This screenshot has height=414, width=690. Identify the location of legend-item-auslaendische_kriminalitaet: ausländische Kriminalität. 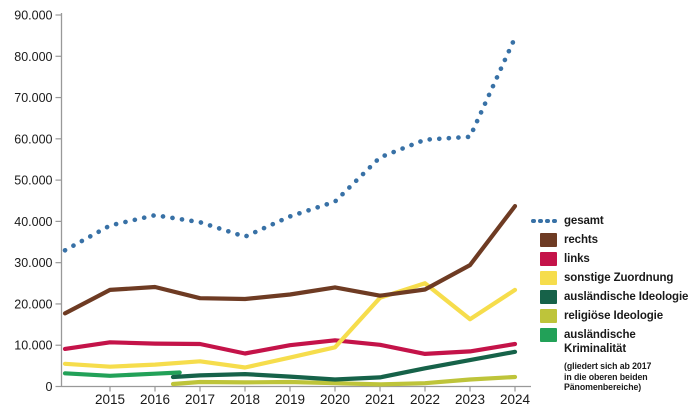
(610, 342).